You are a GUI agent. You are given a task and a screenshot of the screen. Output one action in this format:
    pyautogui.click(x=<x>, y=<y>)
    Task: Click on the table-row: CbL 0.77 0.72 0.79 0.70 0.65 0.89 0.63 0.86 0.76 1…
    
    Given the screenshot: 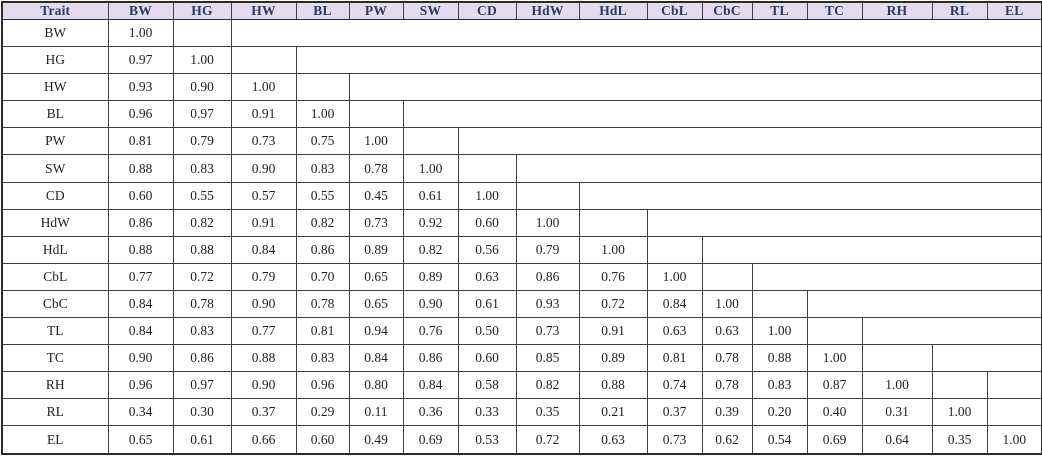 What is the action you would take?
    pyautogui.click(x=521, y=276)
    